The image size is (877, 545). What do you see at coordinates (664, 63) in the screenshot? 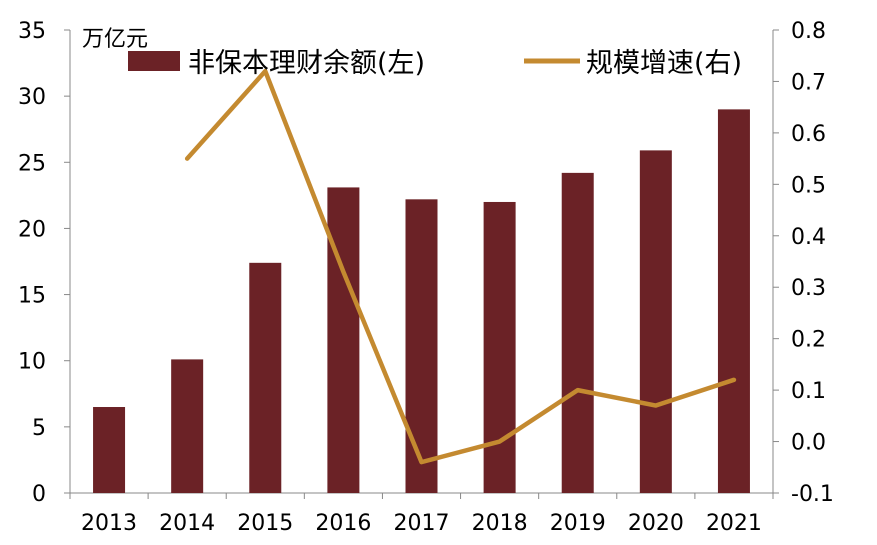
I see `legend-line-label: 规模增速(右)` at bounding box center [664, 63].